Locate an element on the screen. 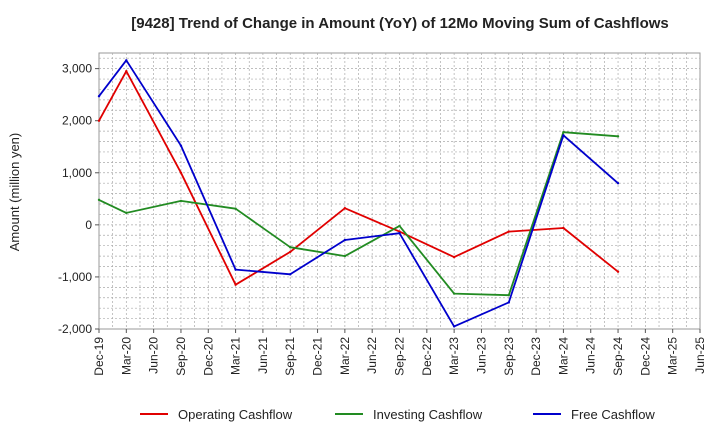  y-axis-label: Amount (million yen) is located at coordinates (14, 192).